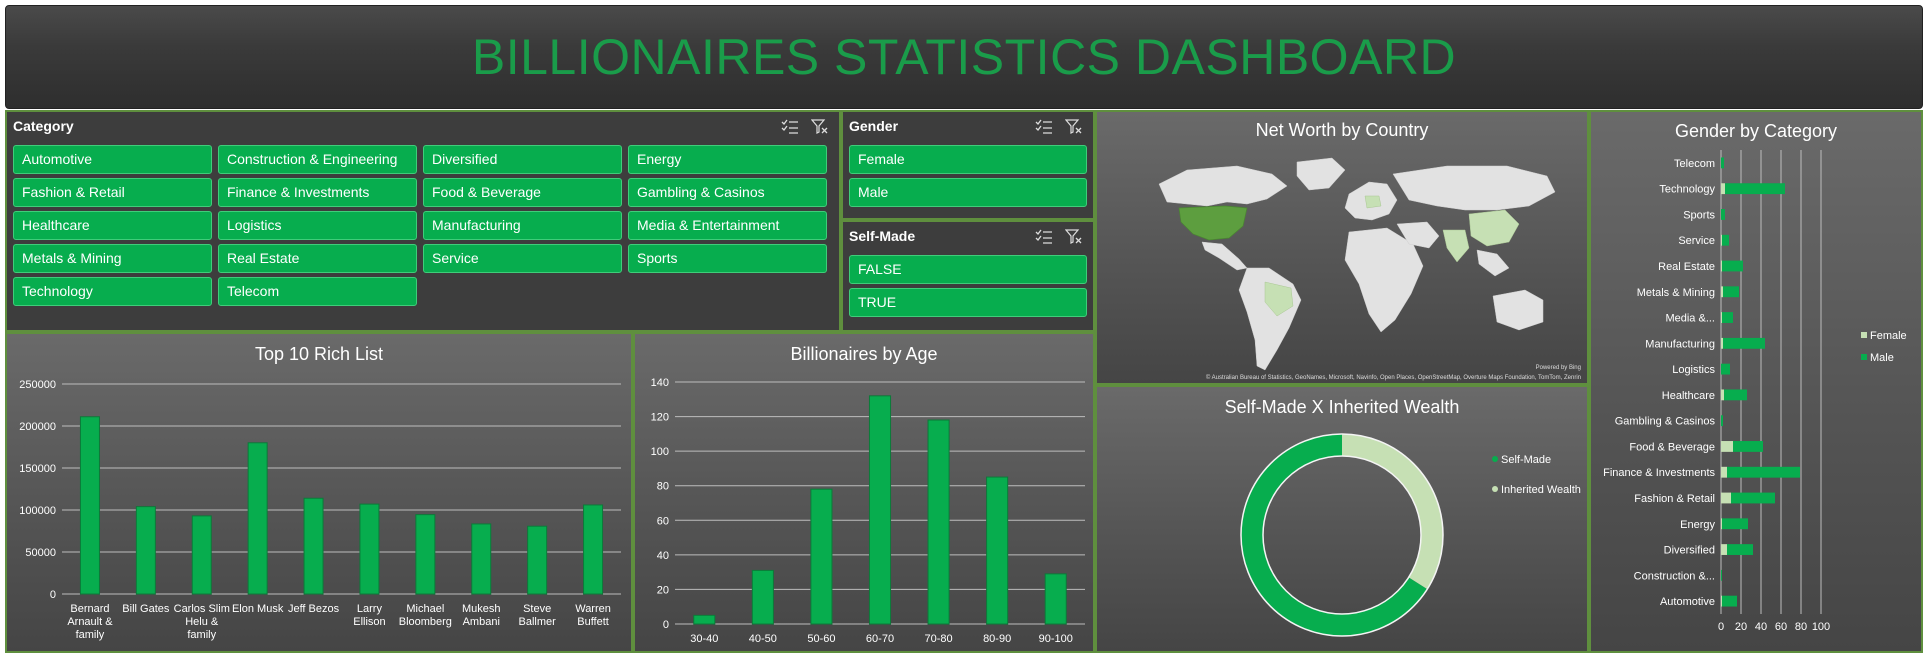 The image size is (1928, 663). Describe the element at coordinates (1334, 535) in the screenshot. I see `donut-slice-self-made` at that location.